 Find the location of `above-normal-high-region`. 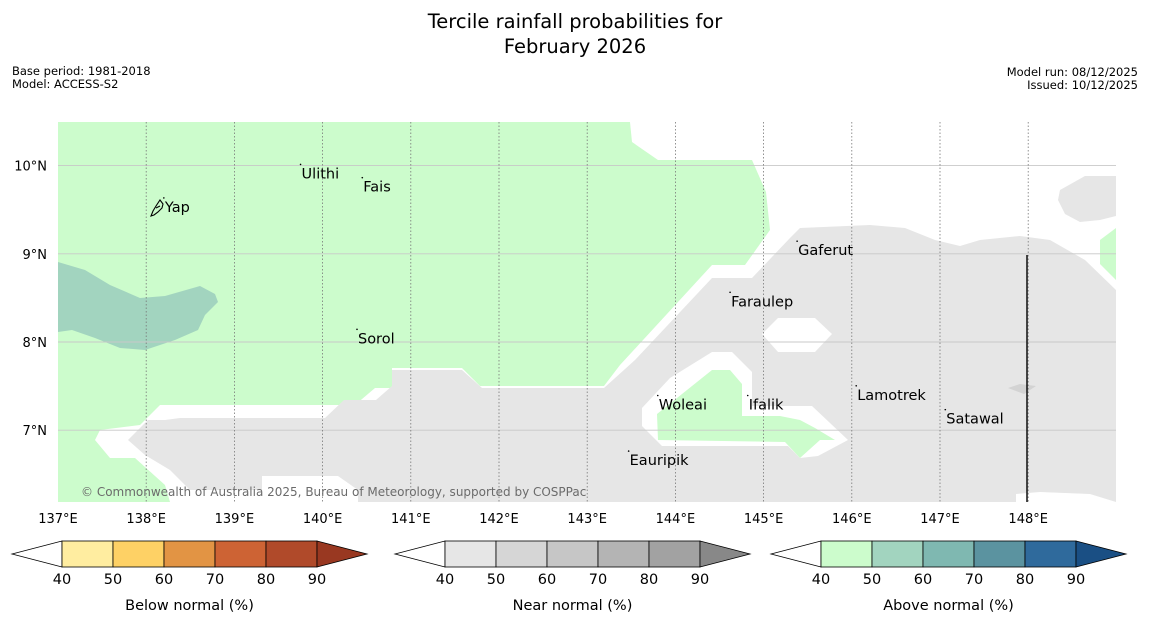

above-normal-high-region is located at coordinates (138, 306).